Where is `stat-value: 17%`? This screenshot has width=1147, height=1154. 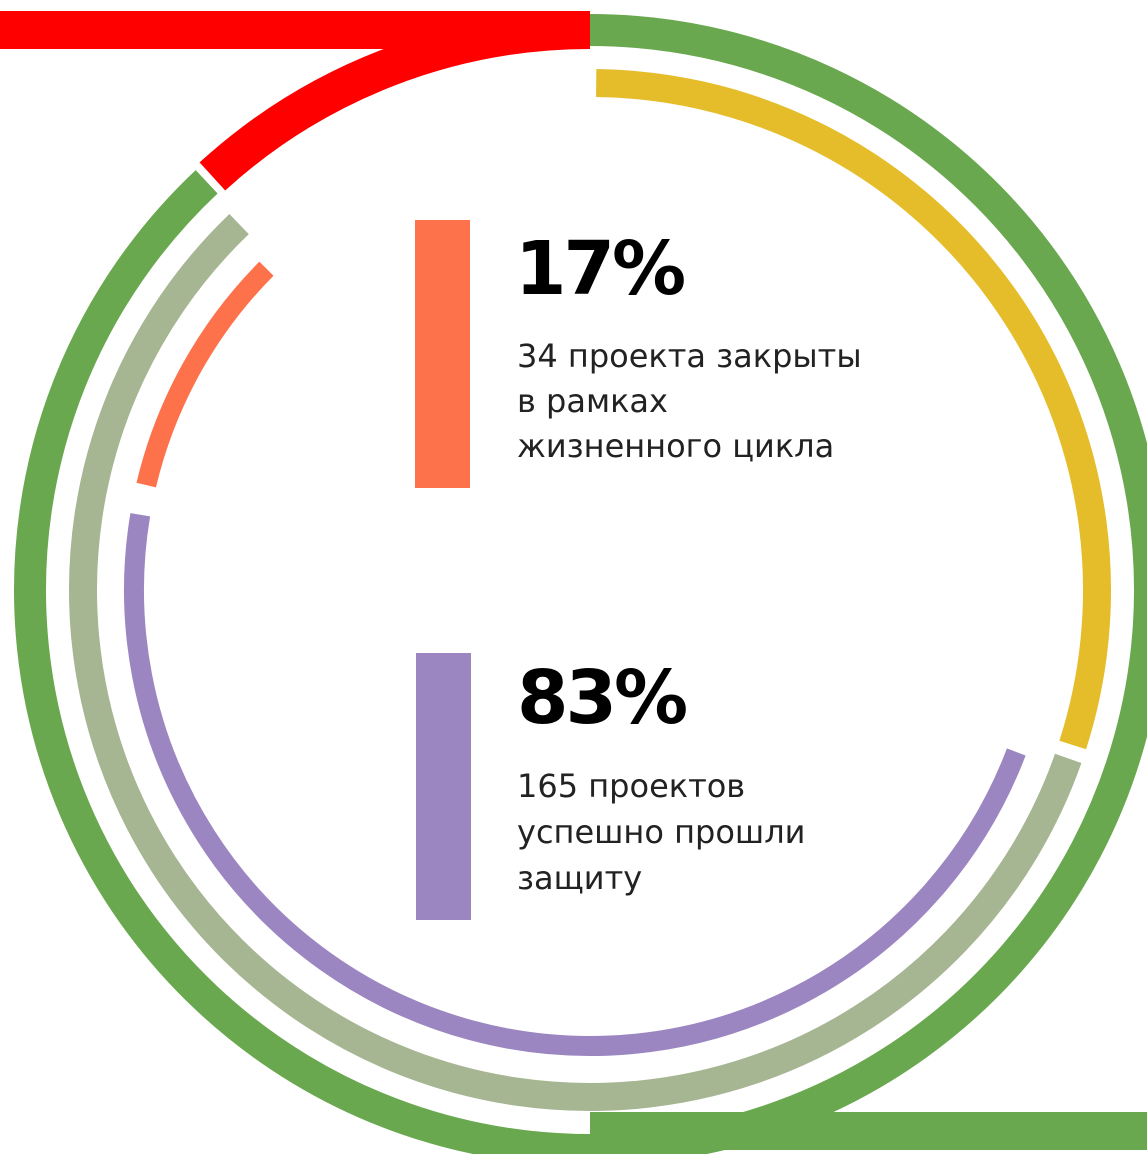
stat-value: 17% is located at coordinates (599, 269).